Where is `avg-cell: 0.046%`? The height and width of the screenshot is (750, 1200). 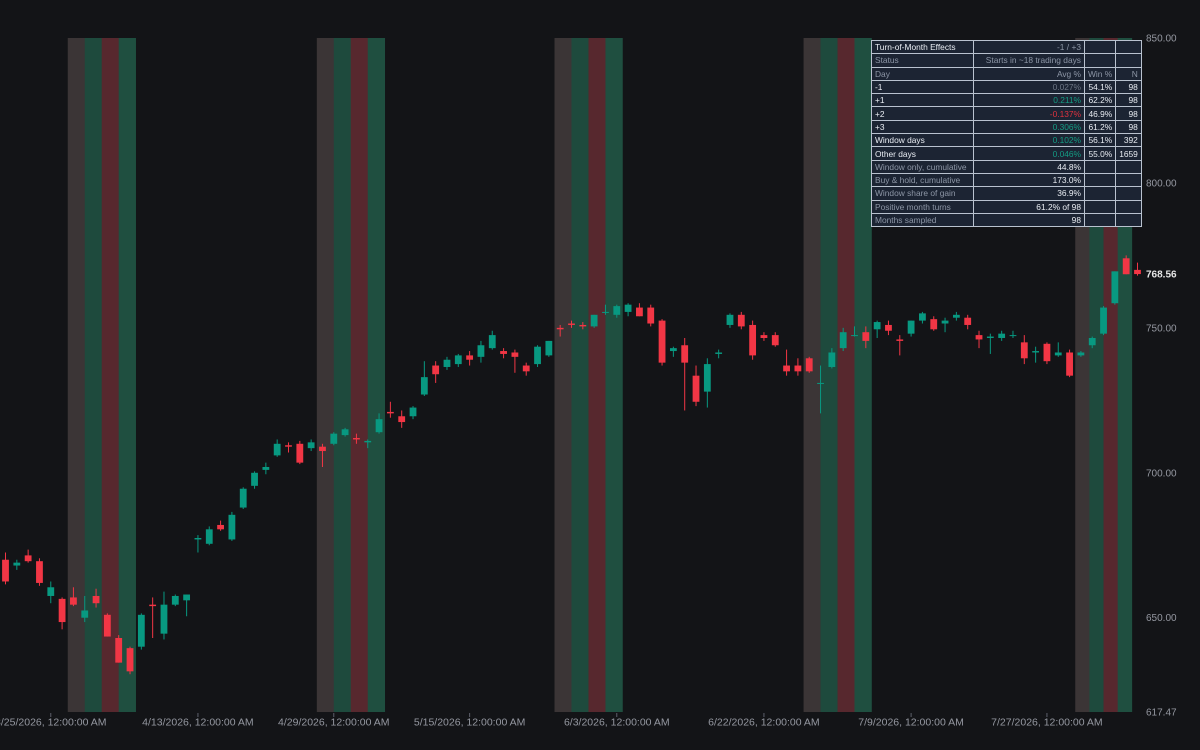 avg-cell: 0.046% is located at coordinates (1029, 153).